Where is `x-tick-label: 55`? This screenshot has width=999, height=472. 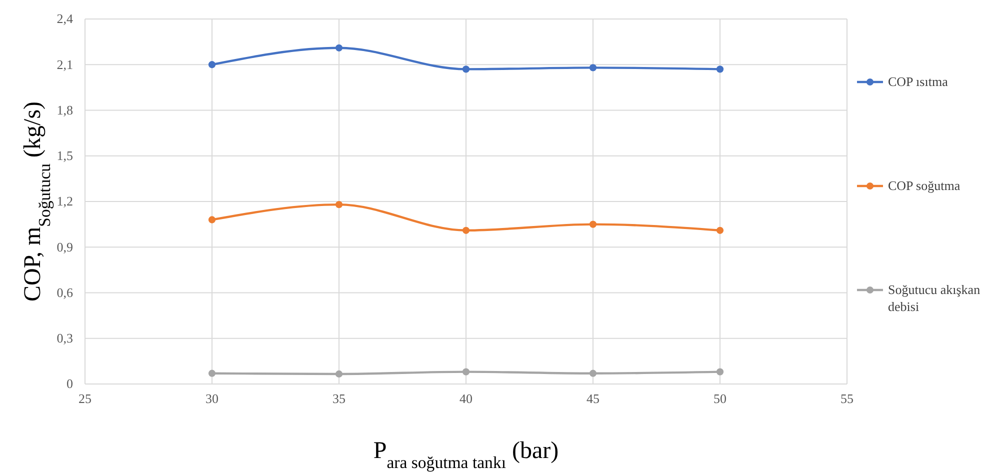
x-tick-label: 55 is located at coordinates (847, 398).